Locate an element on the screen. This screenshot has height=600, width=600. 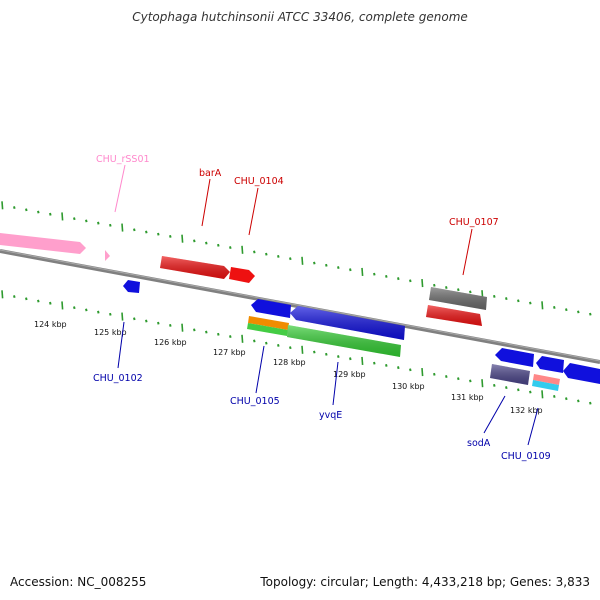
gene-label-chu-0109: CHU_0109 is located at coordinates (526, 456).